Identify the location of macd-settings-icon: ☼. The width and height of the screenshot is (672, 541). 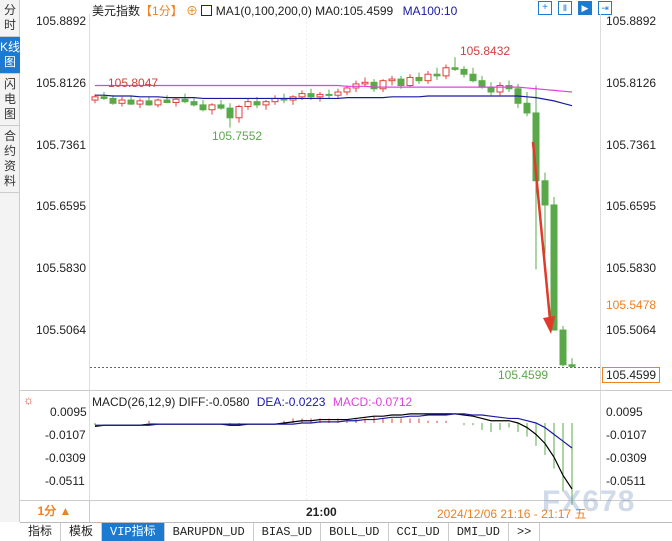
(28, 400).